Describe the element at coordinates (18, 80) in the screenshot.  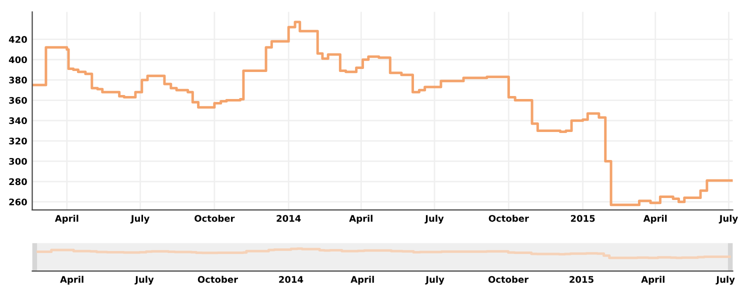
I see `y-tick-label: 380` at that location.